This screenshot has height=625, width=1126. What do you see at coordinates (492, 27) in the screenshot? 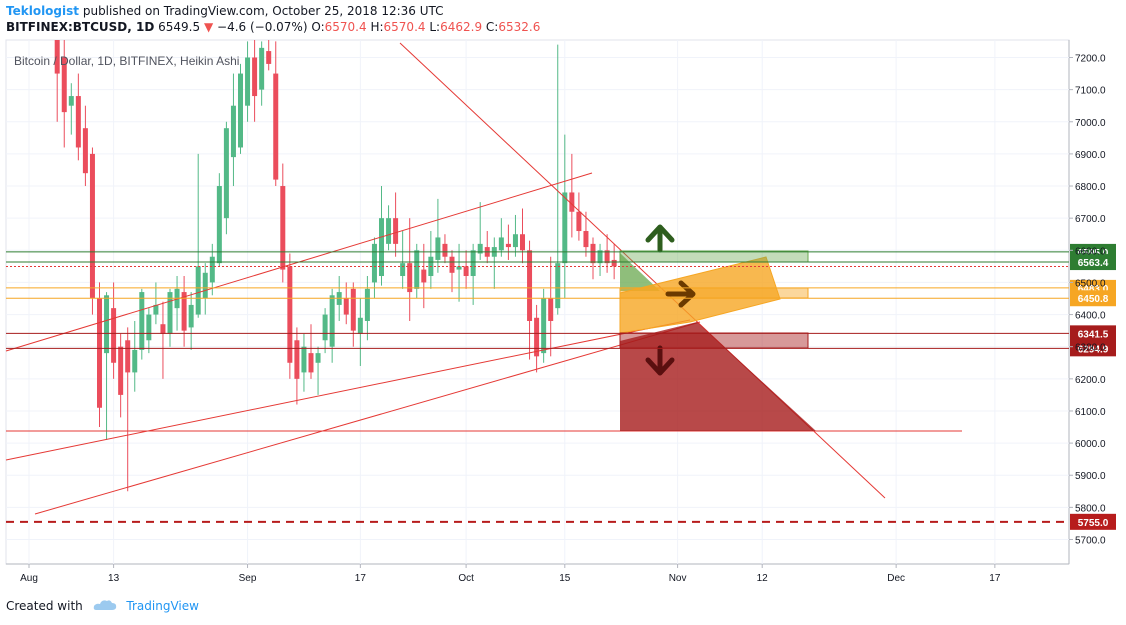
I see `close-label: C:` at bounding box center [492, 27].